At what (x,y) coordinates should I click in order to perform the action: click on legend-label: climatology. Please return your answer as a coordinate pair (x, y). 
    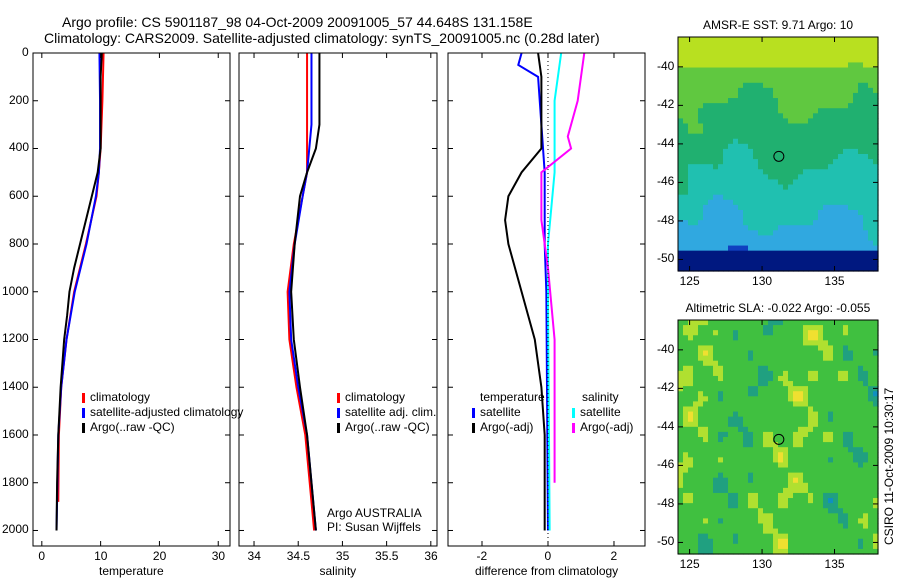
    Looking at the image, I should click on (120, 397).